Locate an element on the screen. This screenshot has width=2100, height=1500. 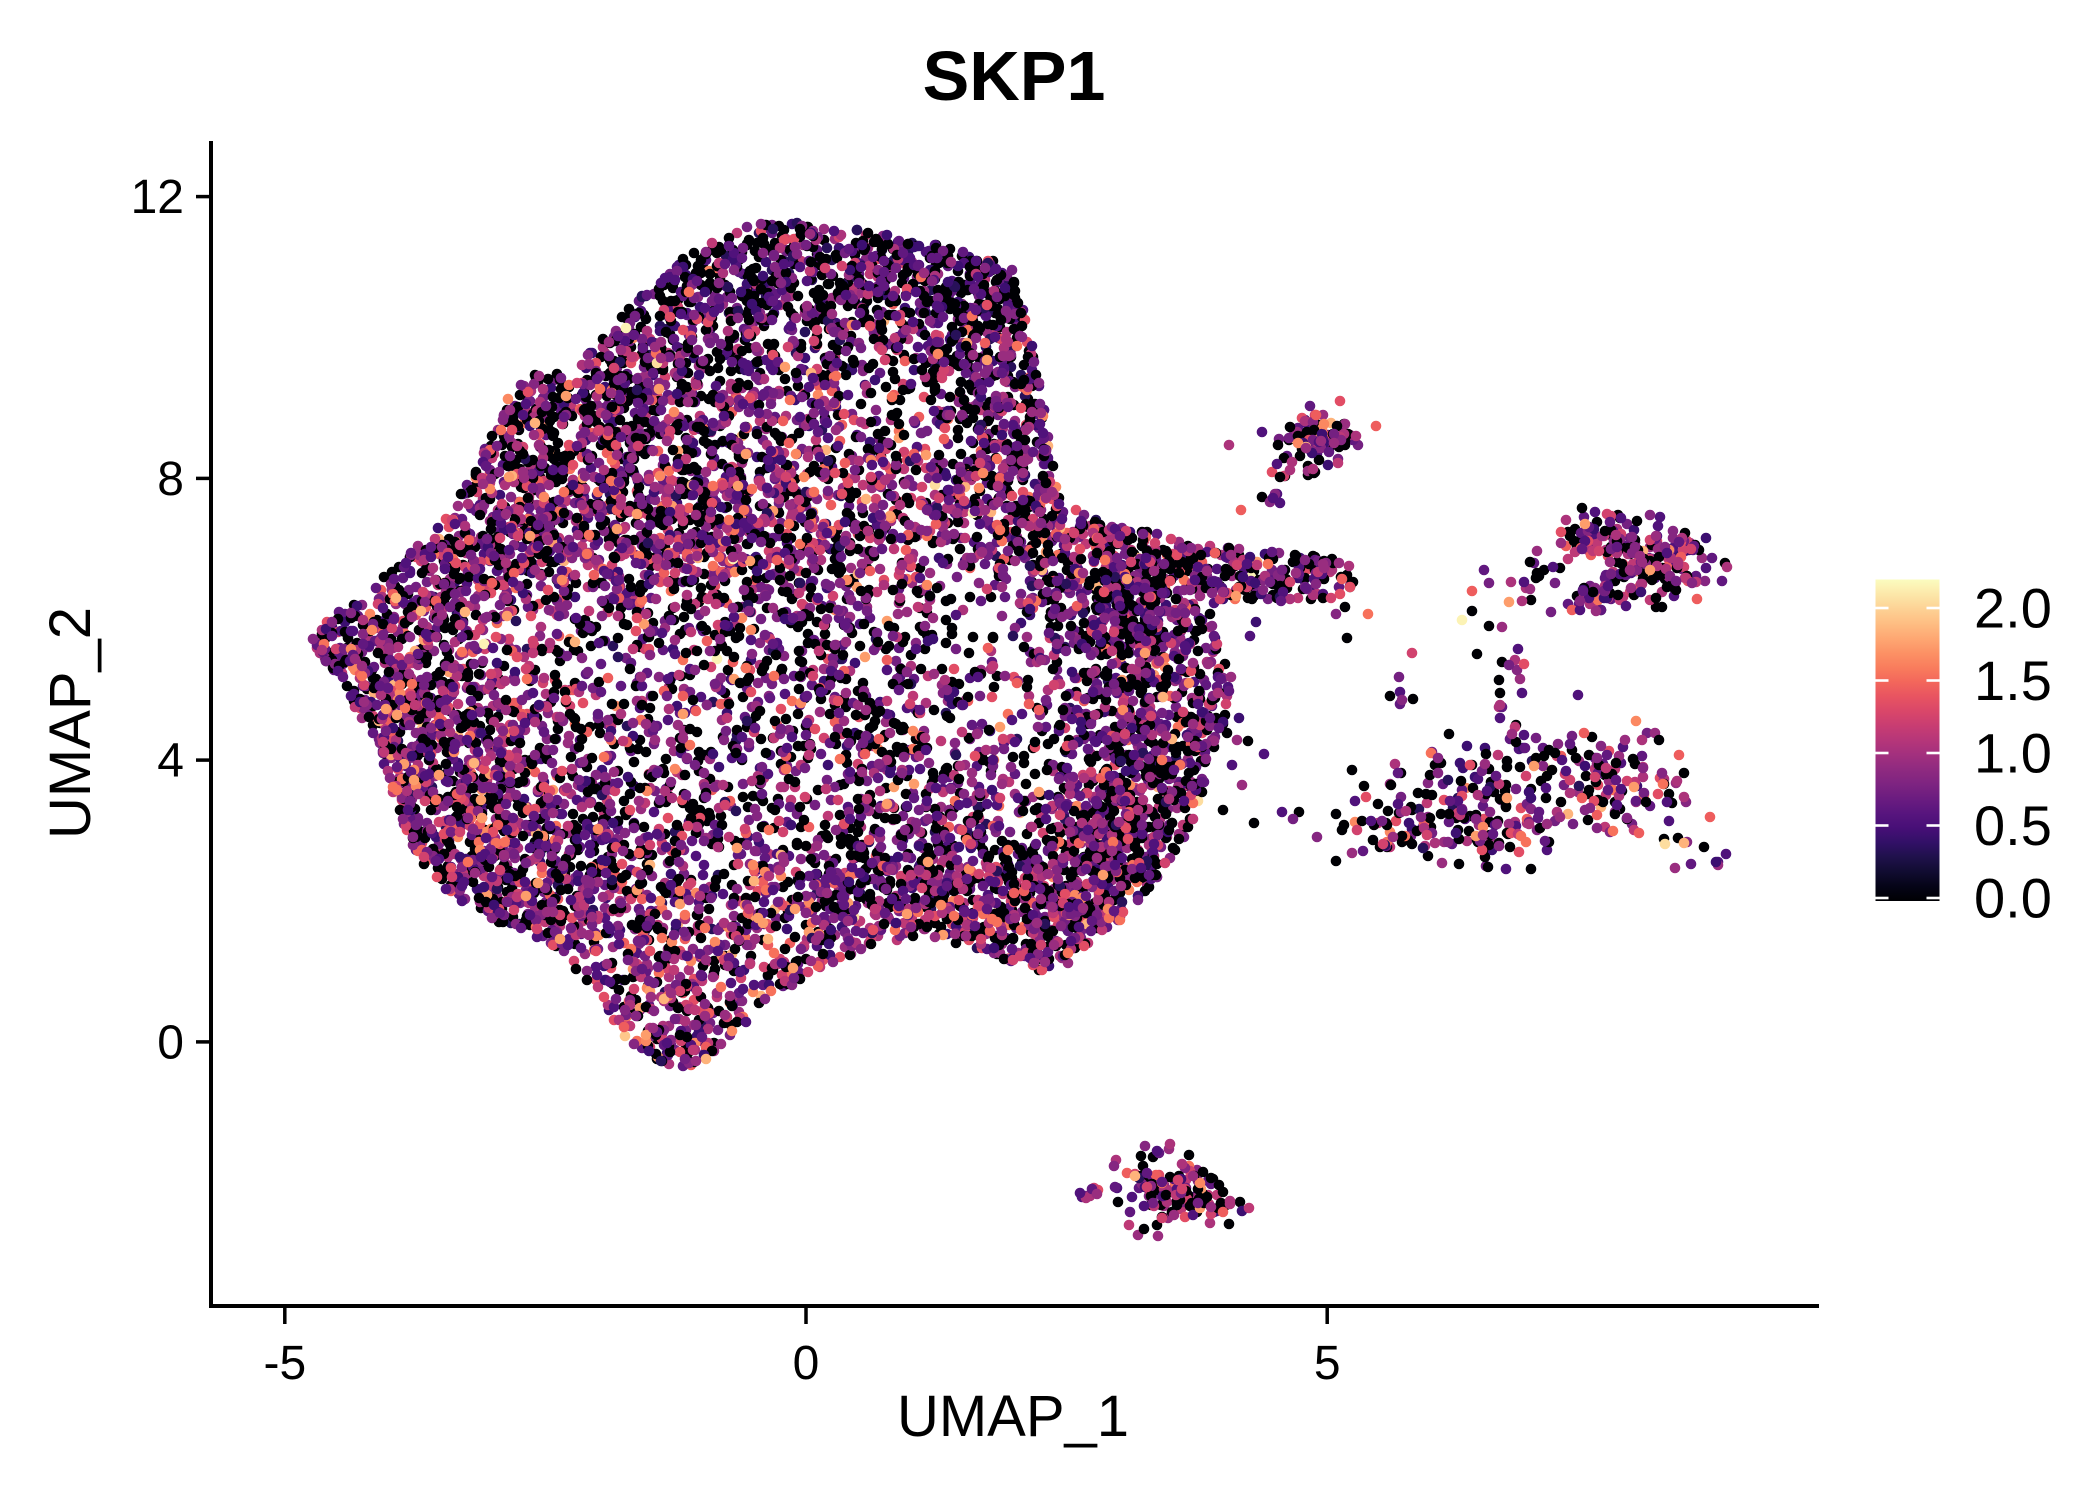
svg-text: SKP1 is located at coordinates (1014, 76).